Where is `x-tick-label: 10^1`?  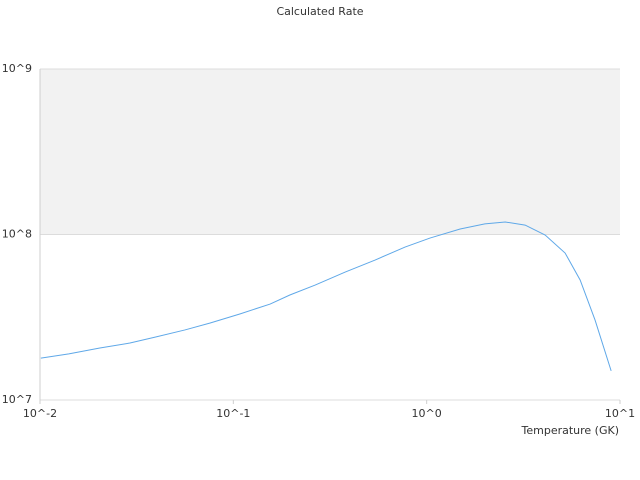 x-tick-label: 10^1 is located at coordinates (620, 413).